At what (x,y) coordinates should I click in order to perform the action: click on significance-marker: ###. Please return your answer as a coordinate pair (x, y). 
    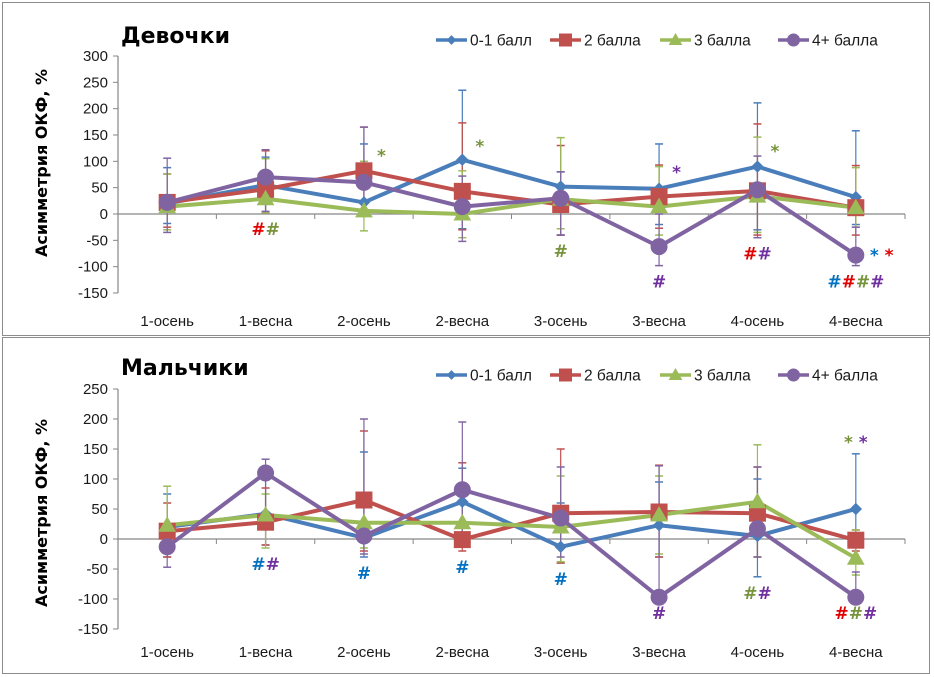
    Looking at the image, I should click on (855, 614).